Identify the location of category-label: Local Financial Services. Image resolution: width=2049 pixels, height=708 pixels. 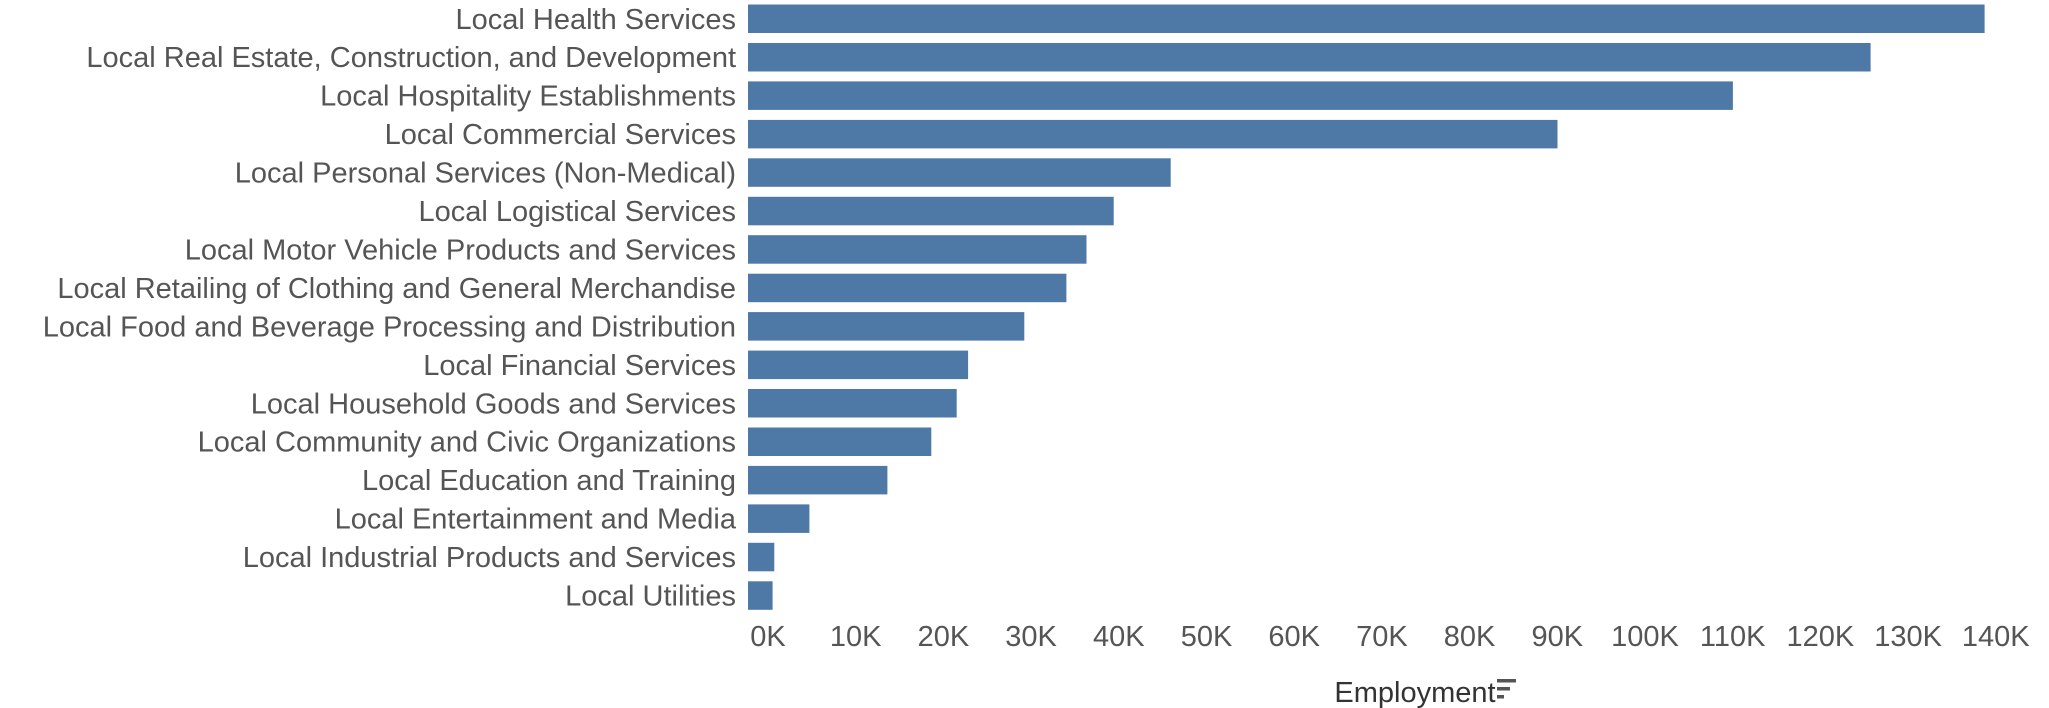
(579, 366).